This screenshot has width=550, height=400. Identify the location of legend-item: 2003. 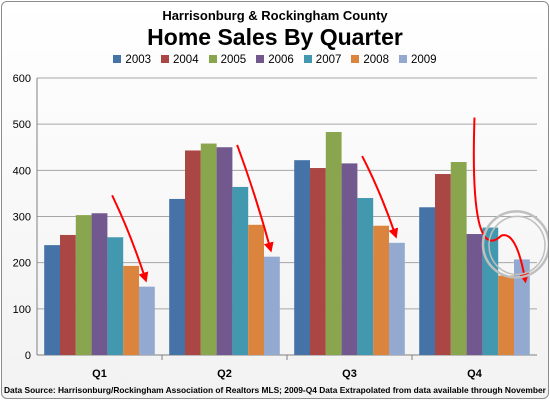
(132, 60).